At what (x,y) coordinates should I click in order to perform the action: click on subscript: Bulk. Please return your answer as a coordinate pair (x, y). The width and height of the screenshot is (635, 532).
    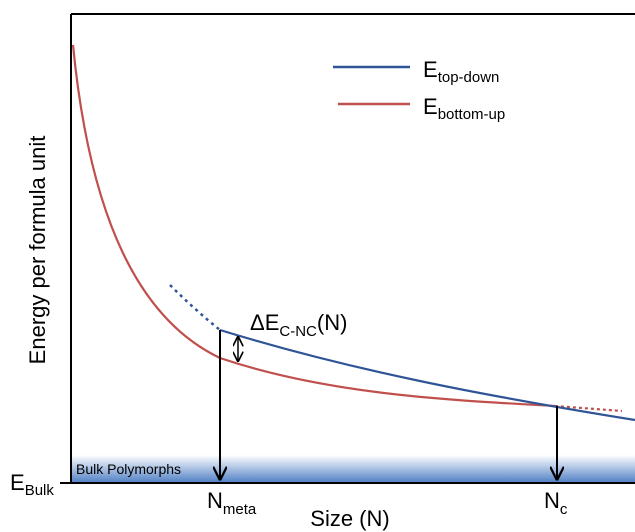
    Looking at the image, I should click on (40, 490).